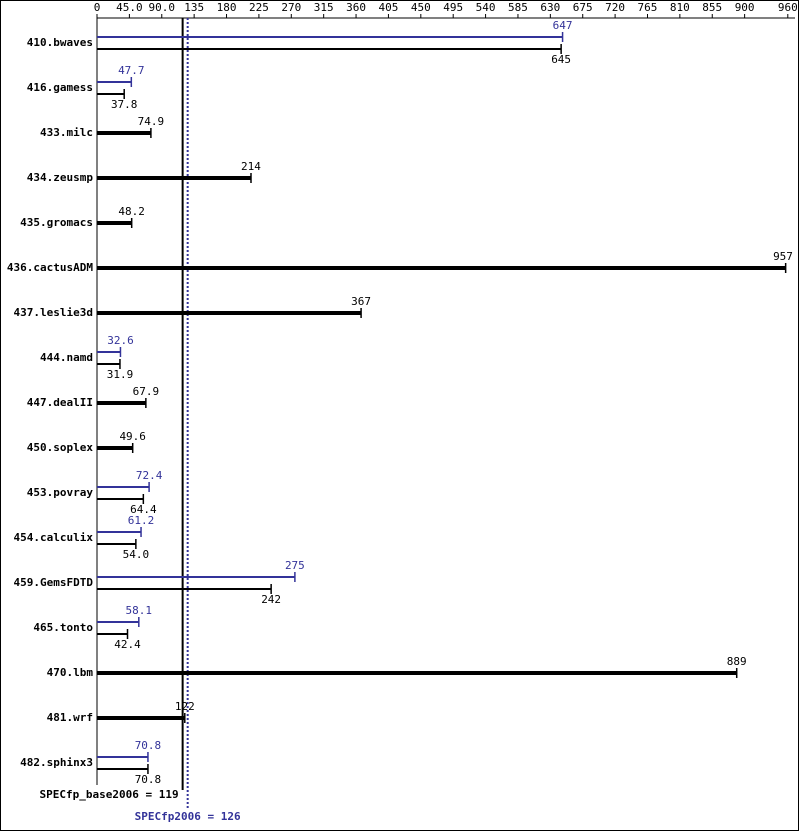 This screenshot has width=799, height=831. Describe the element at coordinates (583, 7) in the screenshot. I see `x-tick-label: 675` at that location.